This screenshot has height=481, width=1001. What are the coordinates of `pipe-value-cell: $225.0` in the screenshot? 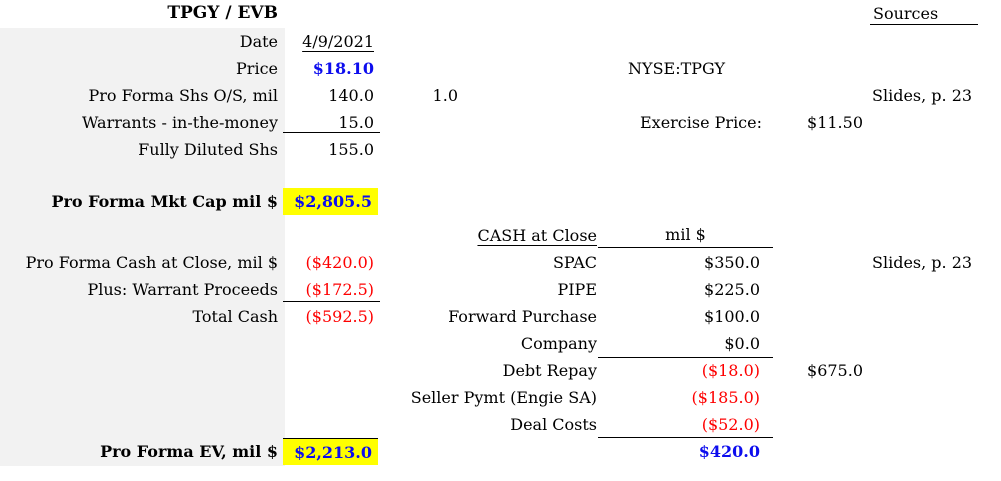 It's located at (732, 289).